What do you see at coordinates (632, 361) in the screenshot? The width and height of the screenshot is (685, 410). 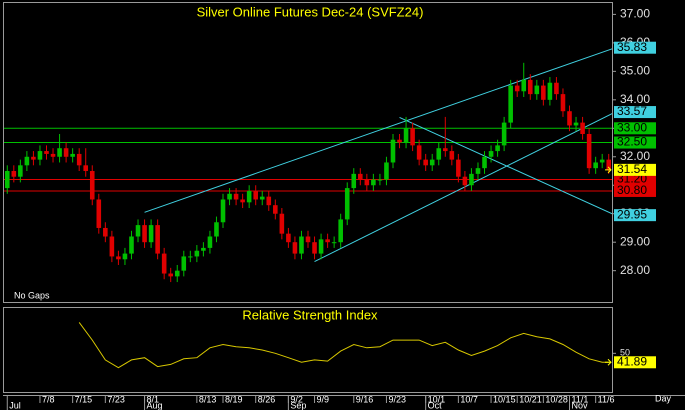 I see `value-box-label: 41.89` at bounding box center [632, 361].